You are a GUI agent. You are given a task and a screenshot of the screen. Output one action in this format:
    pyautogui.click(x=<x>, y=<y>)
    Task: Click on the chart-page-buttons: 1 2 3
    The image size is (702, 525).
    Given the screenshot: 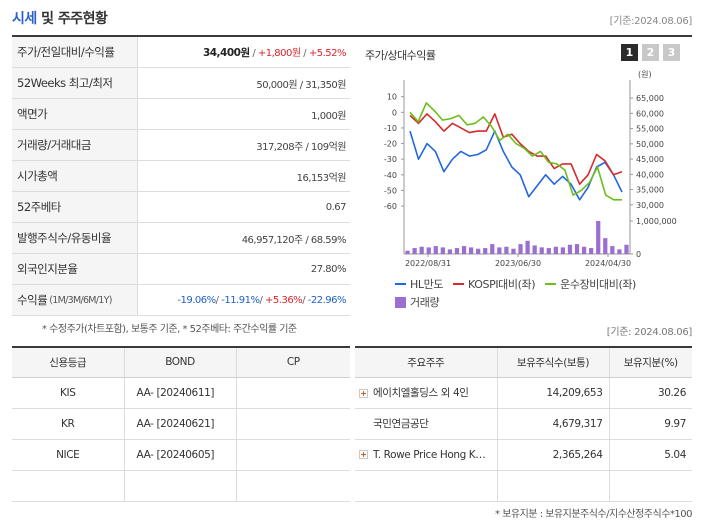 What is the action you would take?
    pyautogui.click(x=650, y=52)
    